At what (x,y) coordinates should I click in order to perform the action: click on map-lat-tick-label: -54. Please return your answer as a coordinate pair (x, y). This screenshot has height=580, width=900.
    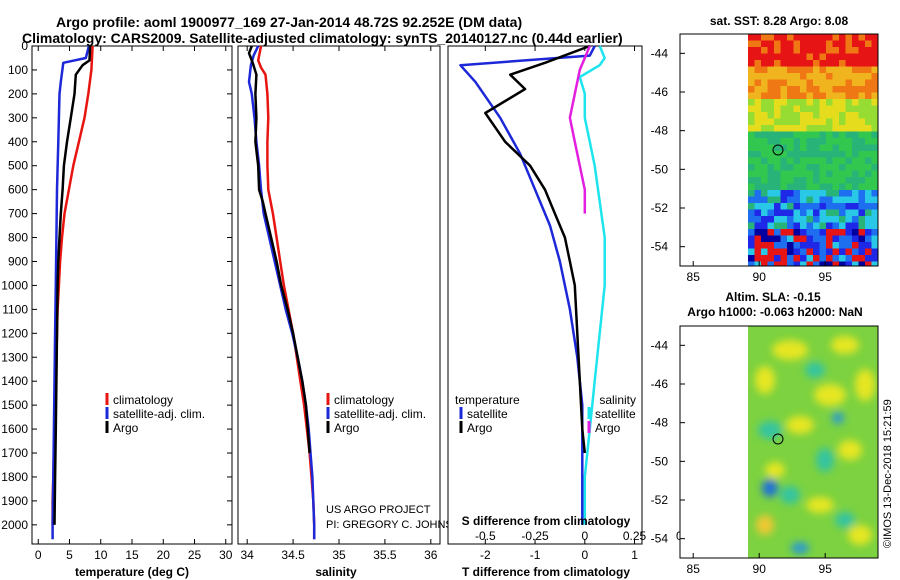
    Looking at the image, I should click on (660, 539).